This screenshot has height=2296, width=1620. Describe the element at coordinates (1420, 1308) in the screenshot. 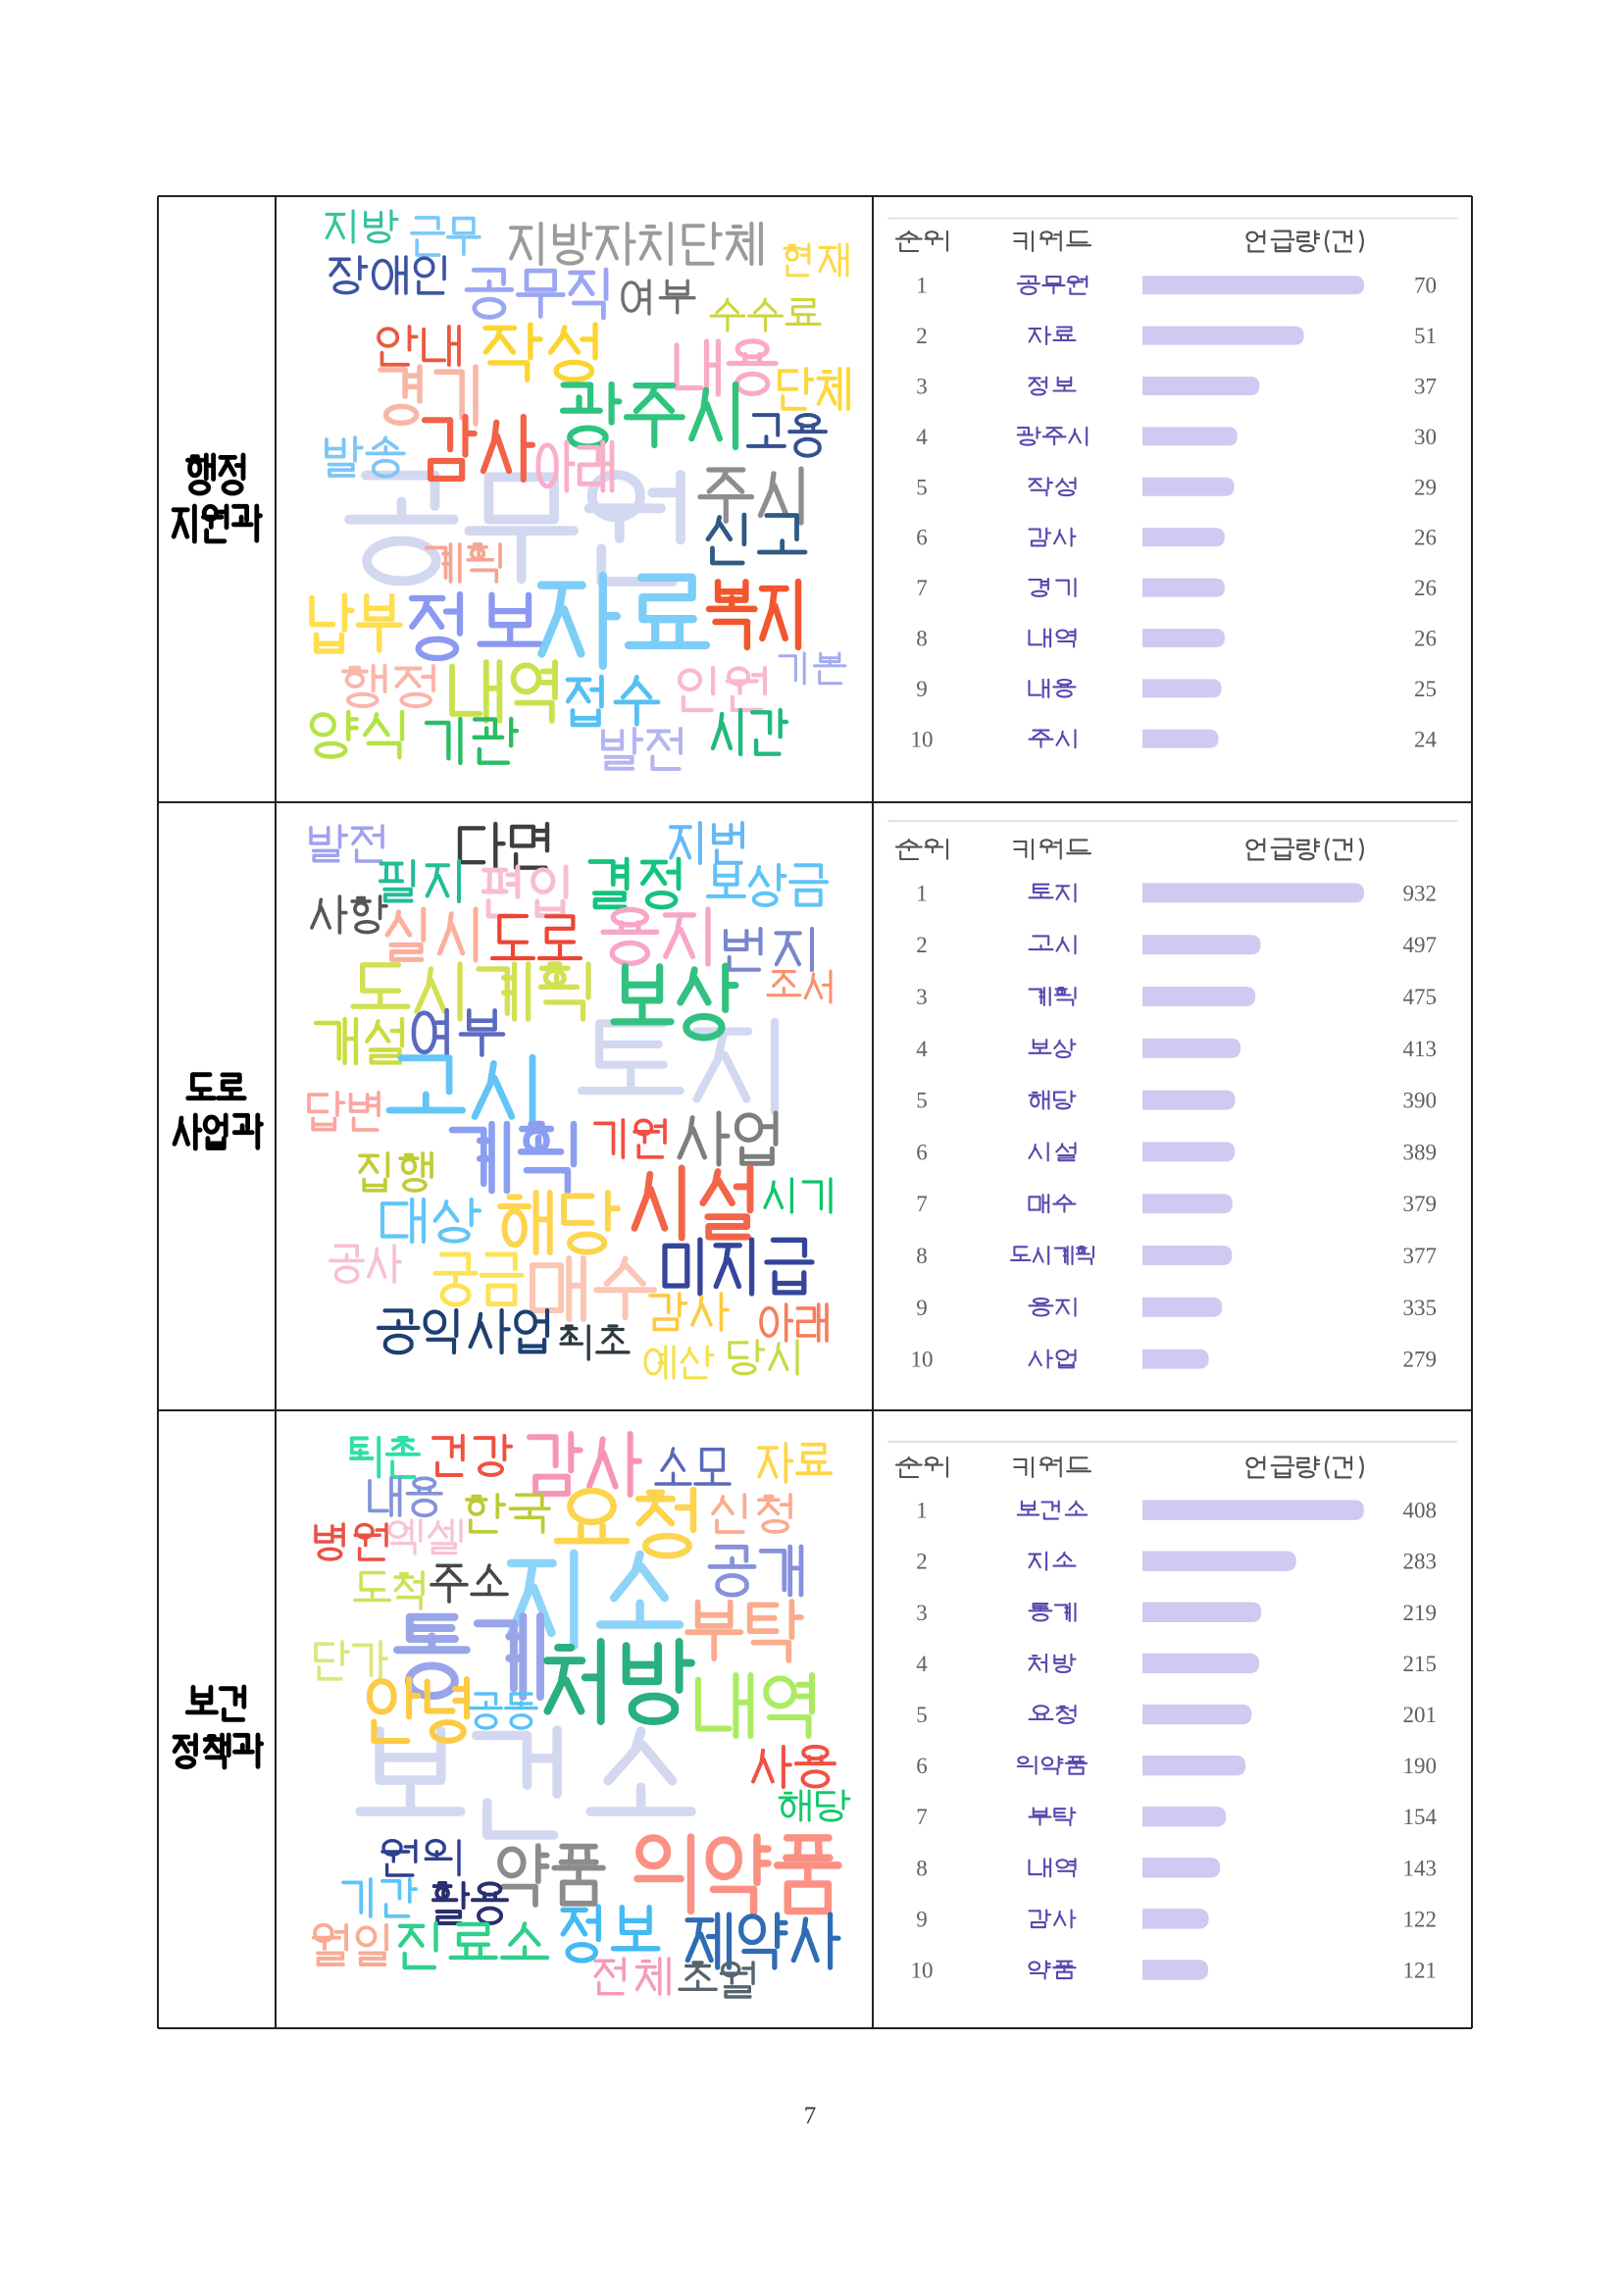

I see `svg-text: 335` at that location.